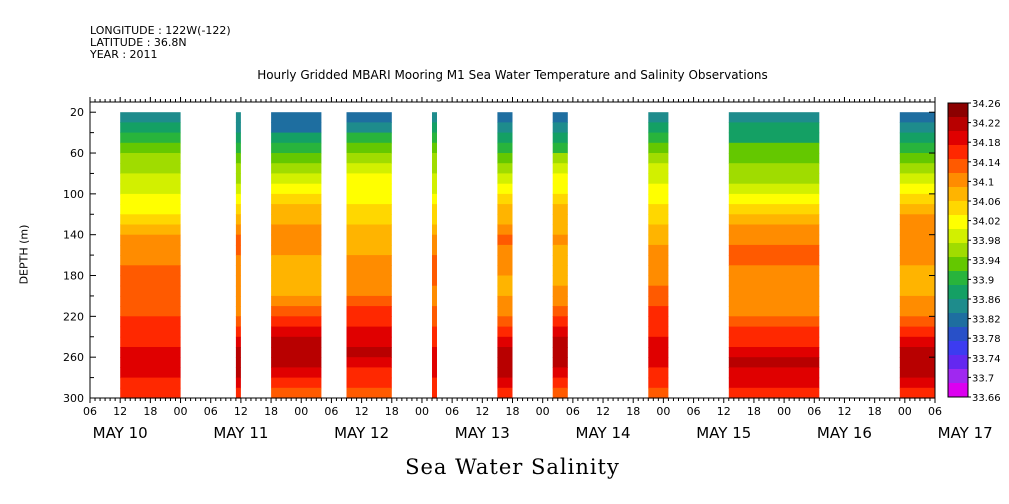  Describe the element at coordinates (361, 433) in the screenshot. I see `x-day-label: MAY 12` at that location.